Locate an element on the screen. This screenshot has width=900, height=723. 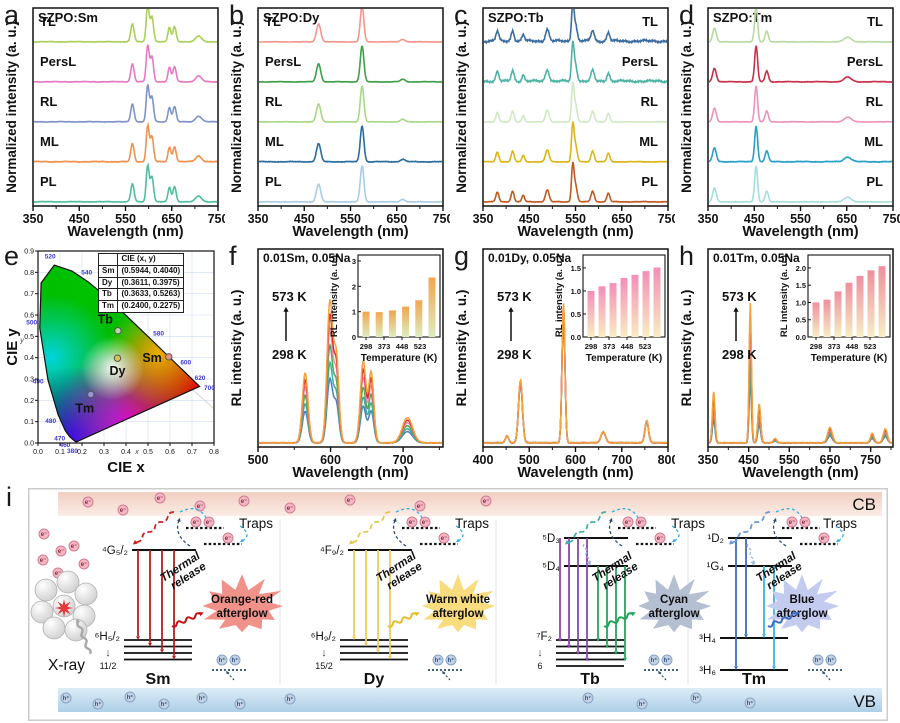
plot-frame is located at coordinates (350, 107).